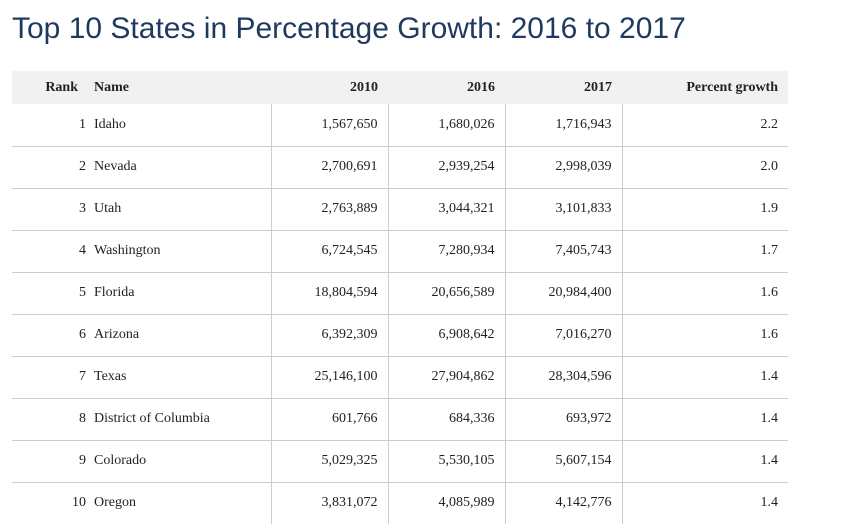 The image size is (843, 532). What do you see at coordinates (180, 293) in the screenshot?
I see `state-name-cell: Florida` at bounding box center [180, 293].